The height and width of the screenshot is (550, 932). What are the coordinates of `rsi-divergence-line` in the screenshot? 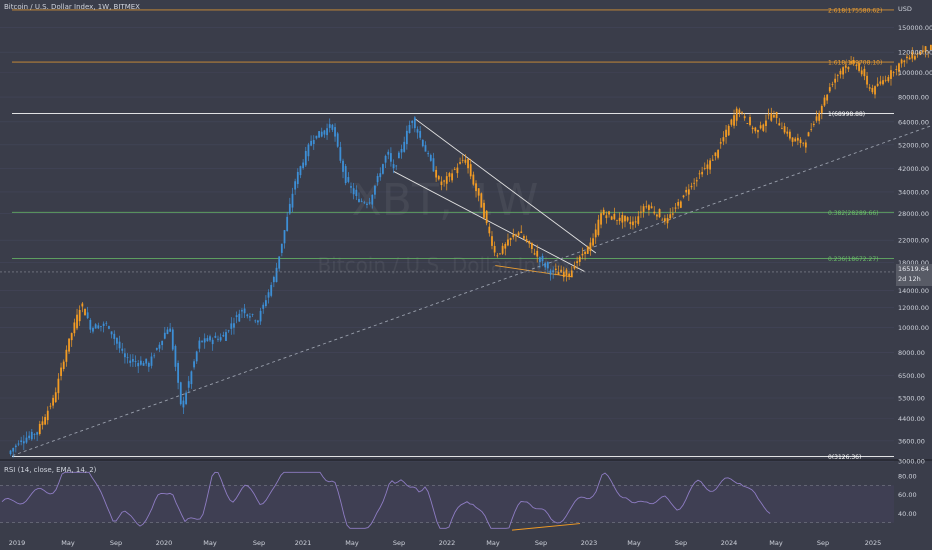 It's located at (546, 527).